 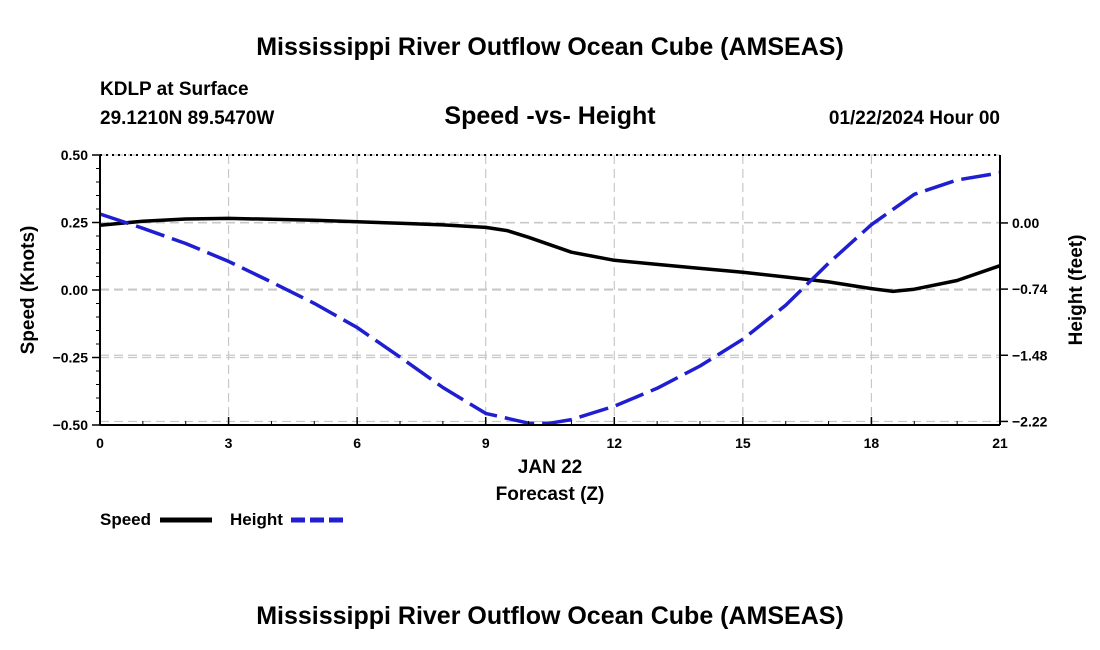 What do you see at coordinates (229, 443) in the screenshot?
I see `x-tick-label: 3` at bounding box center [229, 443].